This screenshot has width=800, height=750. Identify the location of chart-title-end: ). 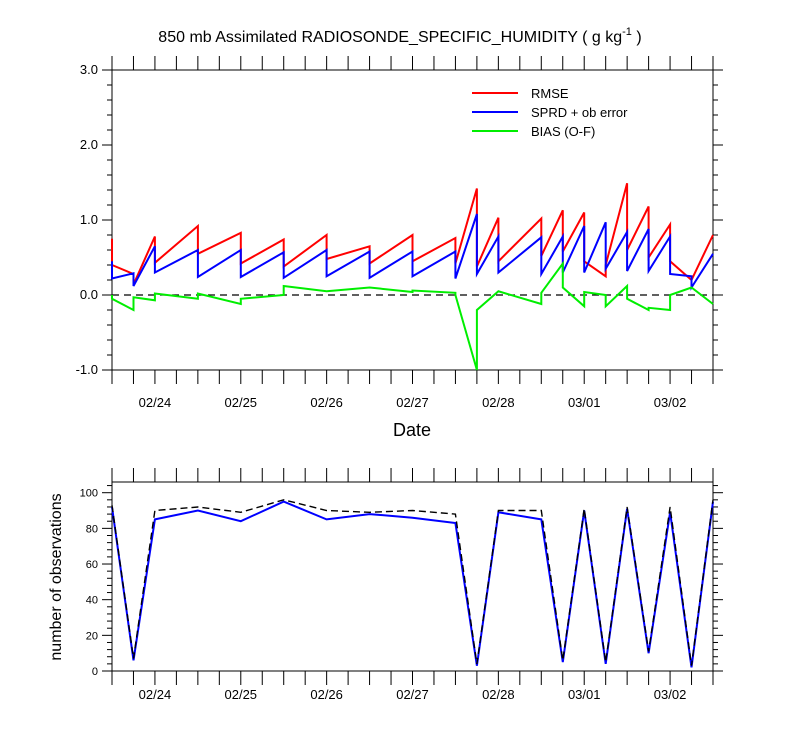
(637, 37).